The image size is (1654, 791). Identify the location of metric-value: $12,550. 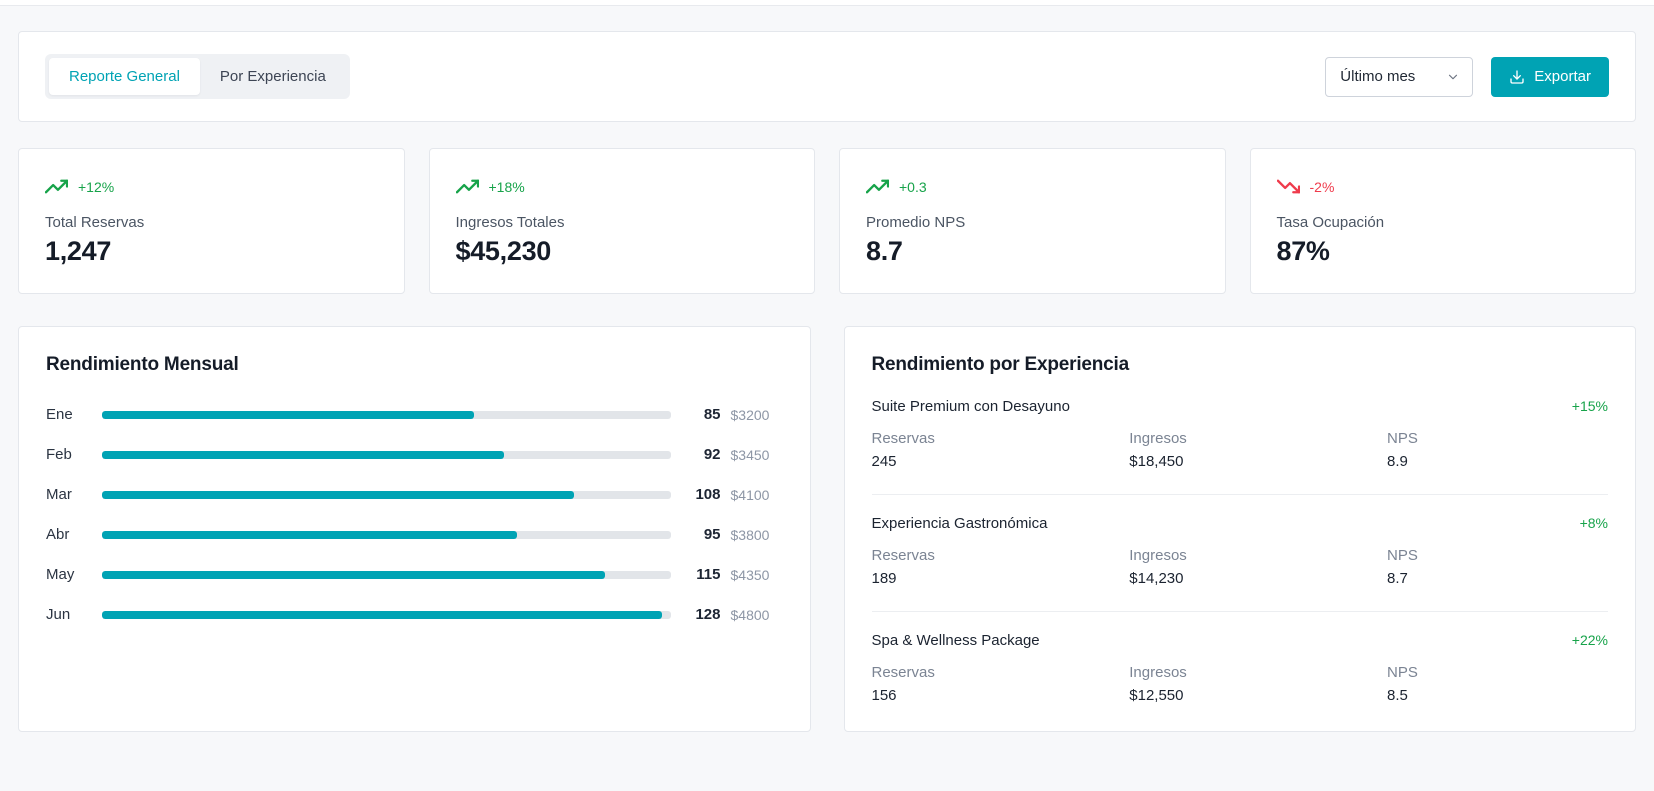
(1156, 695).